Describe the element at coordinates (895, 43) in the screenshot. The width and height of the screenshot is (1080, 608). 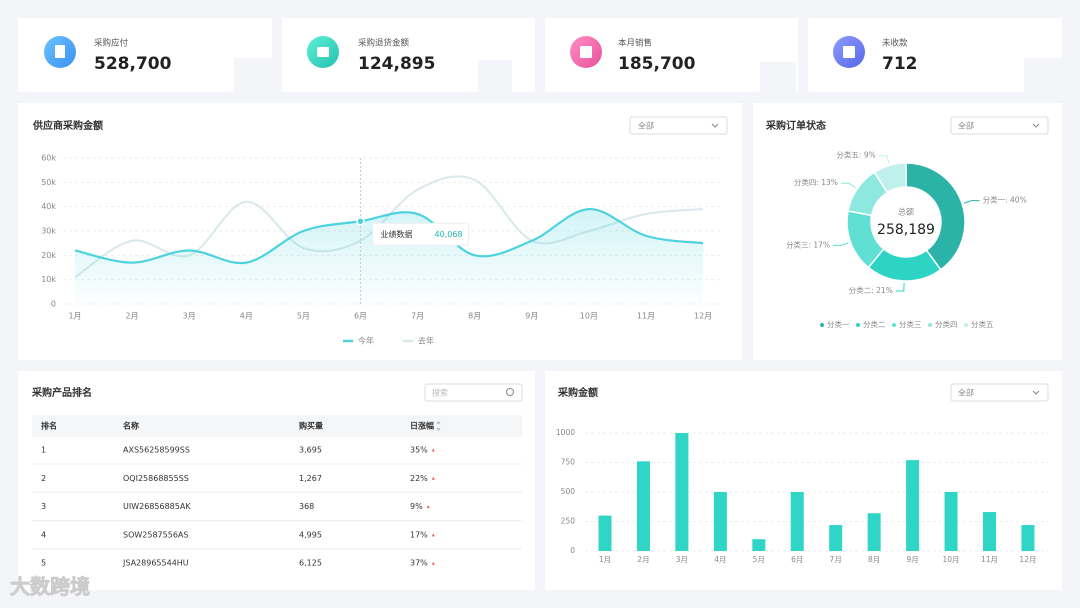
I see `card-label: 未收款` at that location.